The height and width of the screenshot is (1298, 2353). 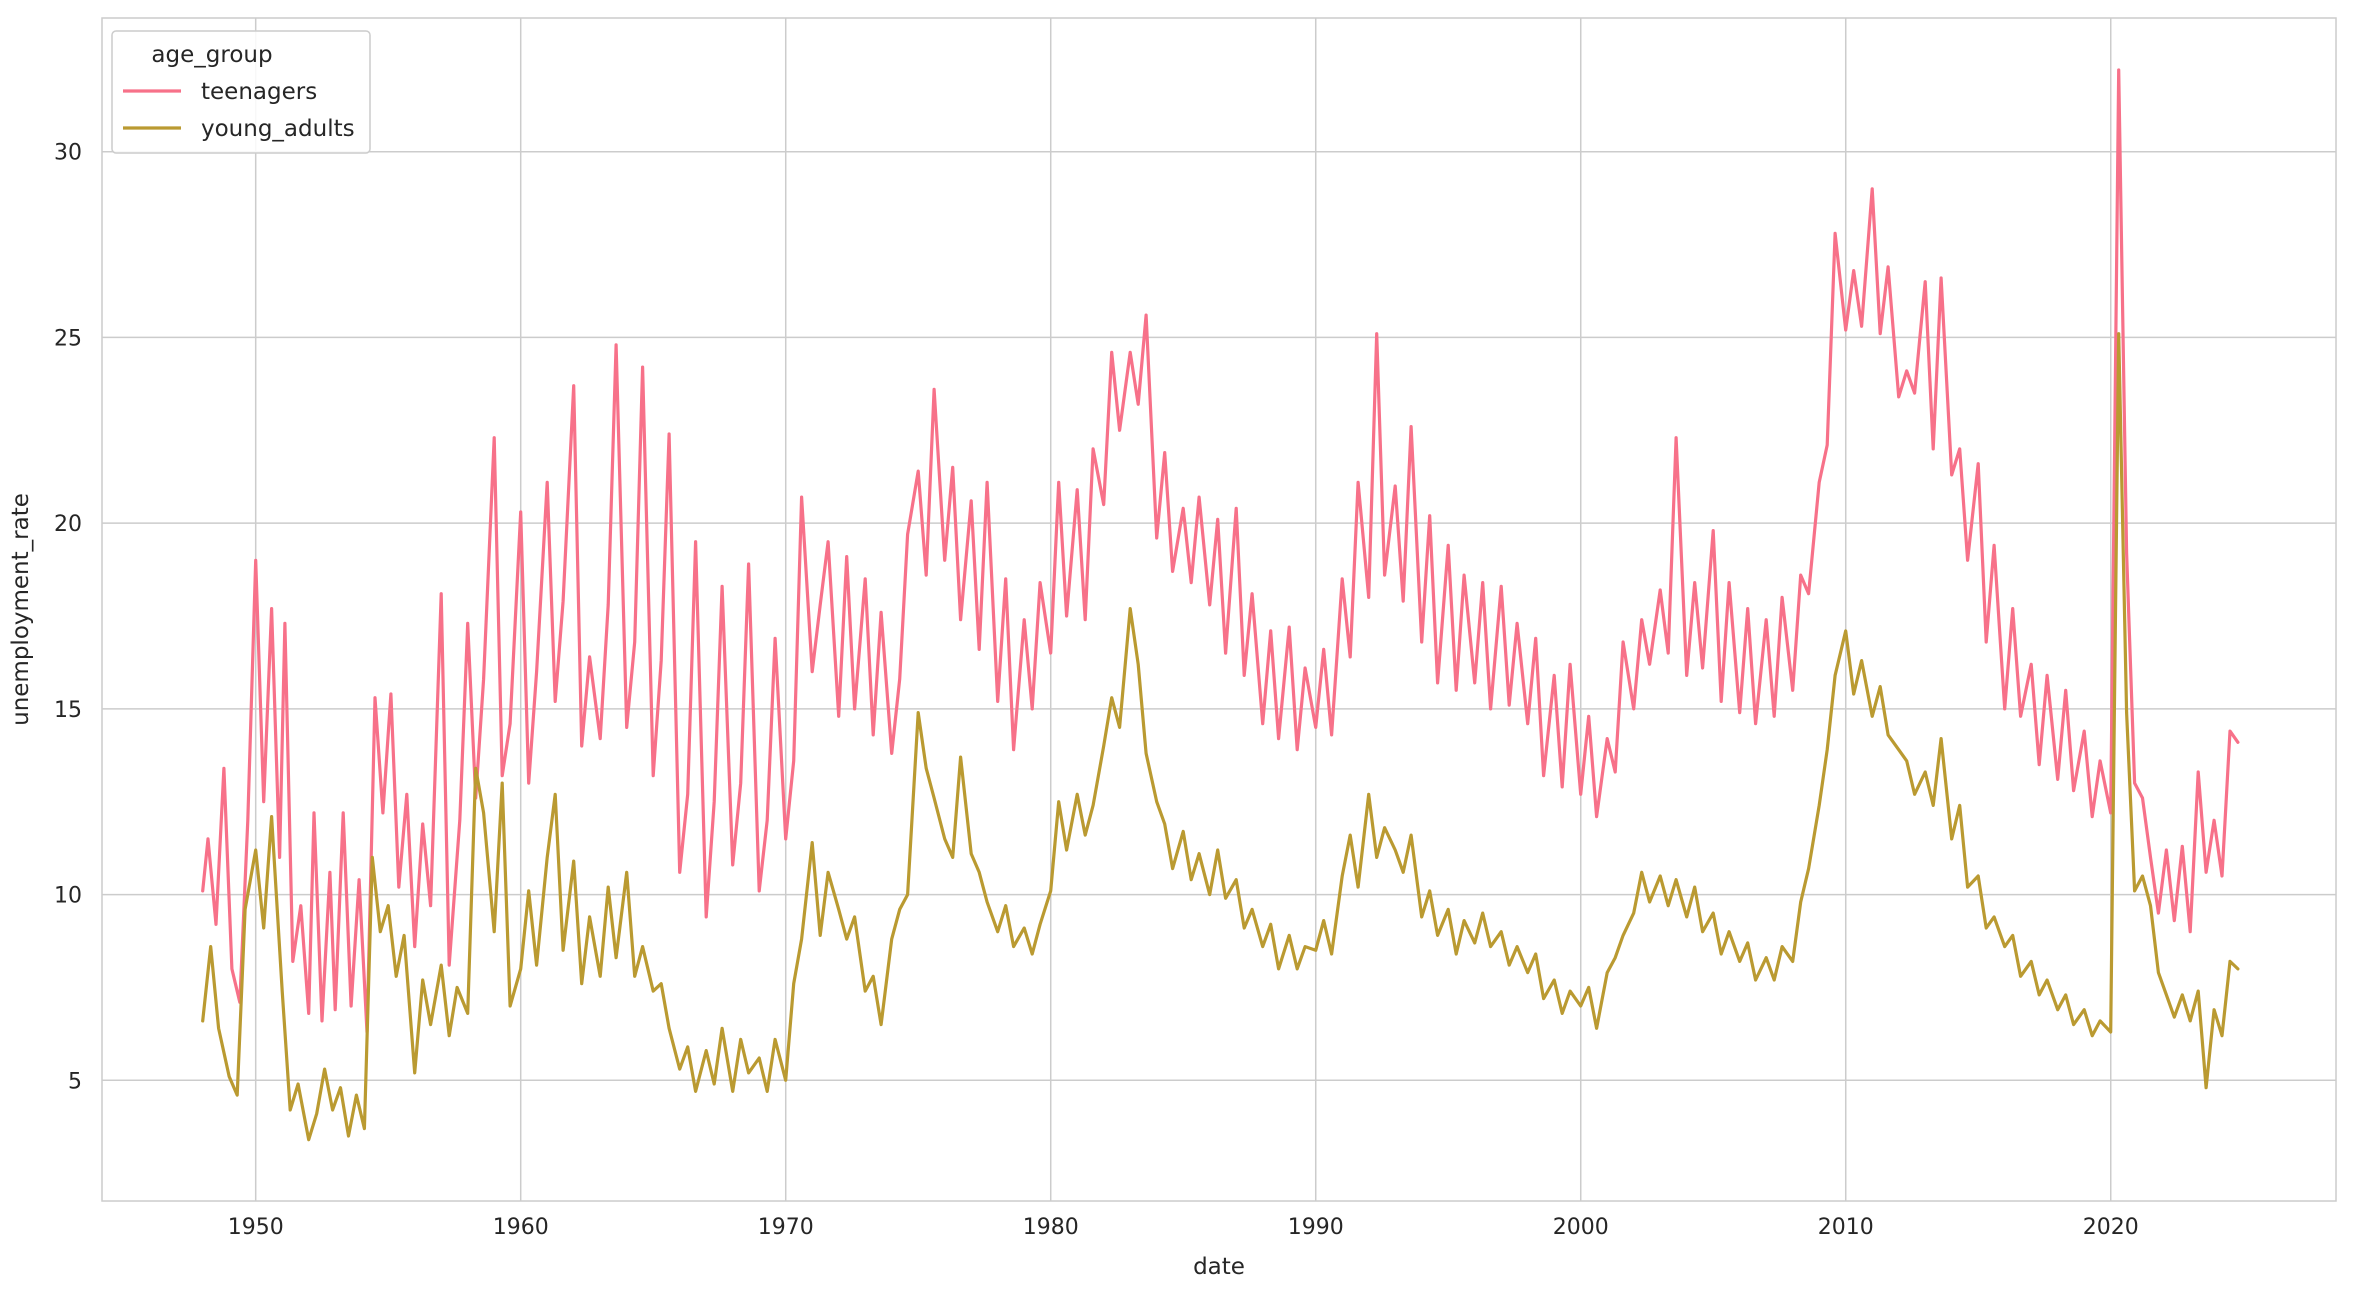 What do you see at coordinates (68, 896) in the screenshot?
I see `y-tick-label: 10` at bounding box center [68, 896].